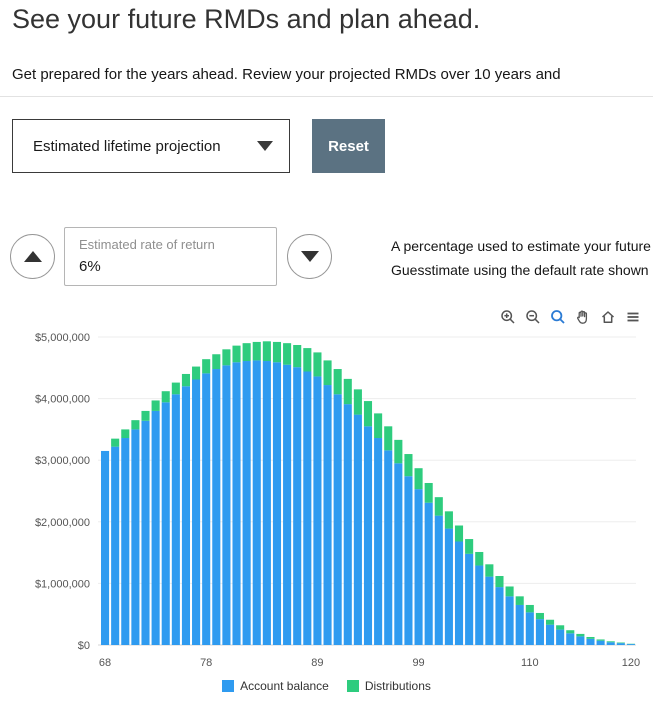 The height and width of the screenshot is (721, 653). What do you see at coordinates (633, 317) in the screenshot?
I see `menu-icon` at bounding box center [633, 317].